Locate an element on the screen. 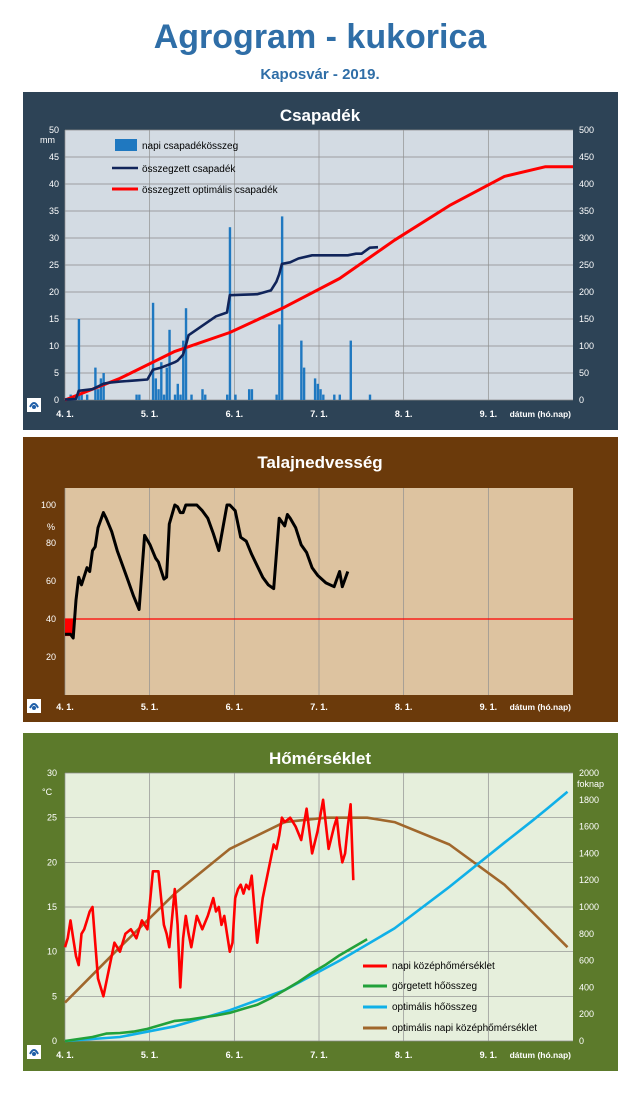  homerseklet-y-right-tick: 2000 is located at coordinates (589, 773).